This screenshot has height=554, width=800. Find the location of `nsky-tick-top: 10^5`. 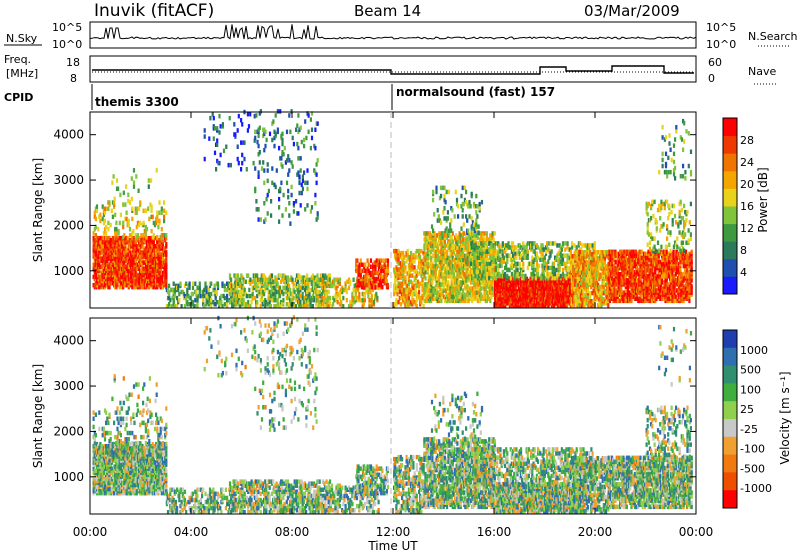

nsky-tick-top: 10^5 is located at coordinates (67, 27).